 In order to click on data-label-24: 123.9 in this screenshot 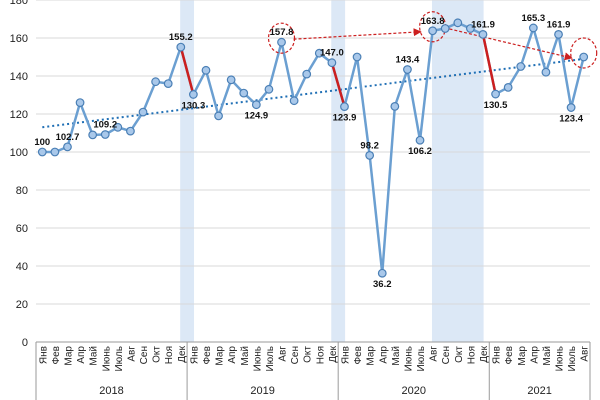, I will do `click(345, 118)`.